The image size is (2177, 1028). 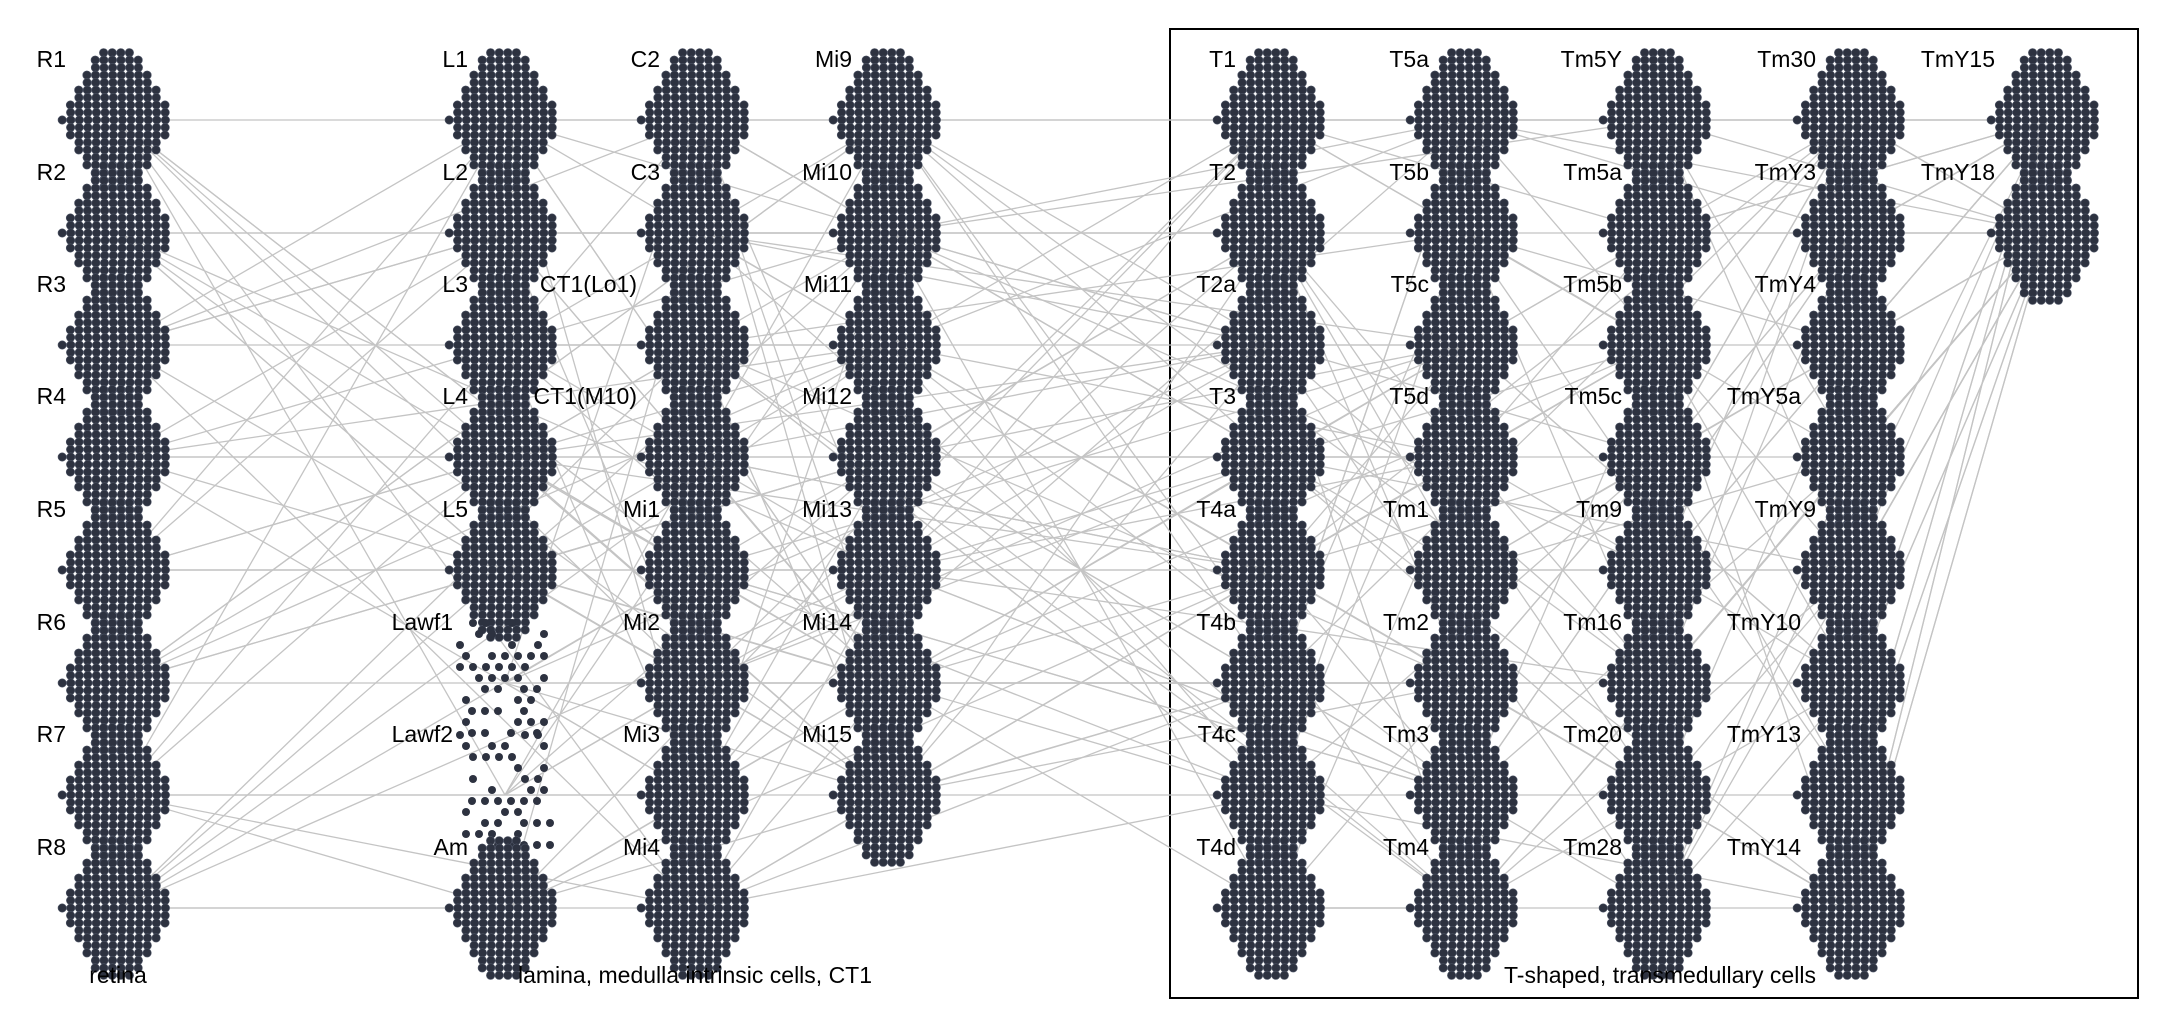 What do you see at coordinates (1216, 284) in the screenshot?
I see `cell-label-t2a: T2a` at bounding box center [1216, 284].